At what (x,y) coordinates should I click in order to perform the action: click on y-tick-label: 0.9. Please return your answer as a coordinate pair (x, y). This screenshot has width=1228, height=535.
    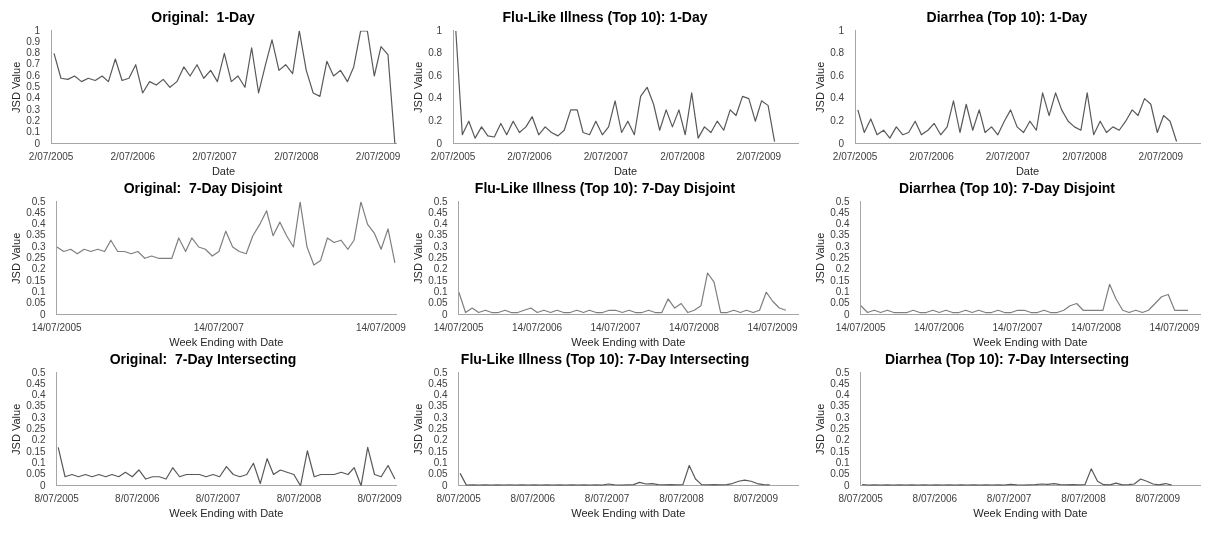
    Looking at the image, I should click on (33, 41).